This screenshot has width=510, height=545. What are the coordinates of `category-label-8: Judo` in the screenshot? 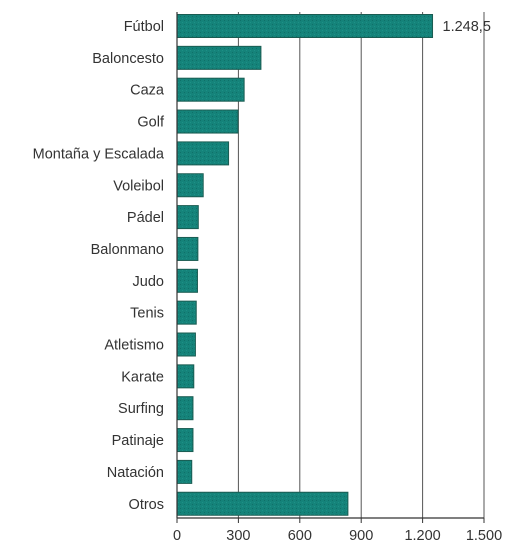 It's located at (148, 282).